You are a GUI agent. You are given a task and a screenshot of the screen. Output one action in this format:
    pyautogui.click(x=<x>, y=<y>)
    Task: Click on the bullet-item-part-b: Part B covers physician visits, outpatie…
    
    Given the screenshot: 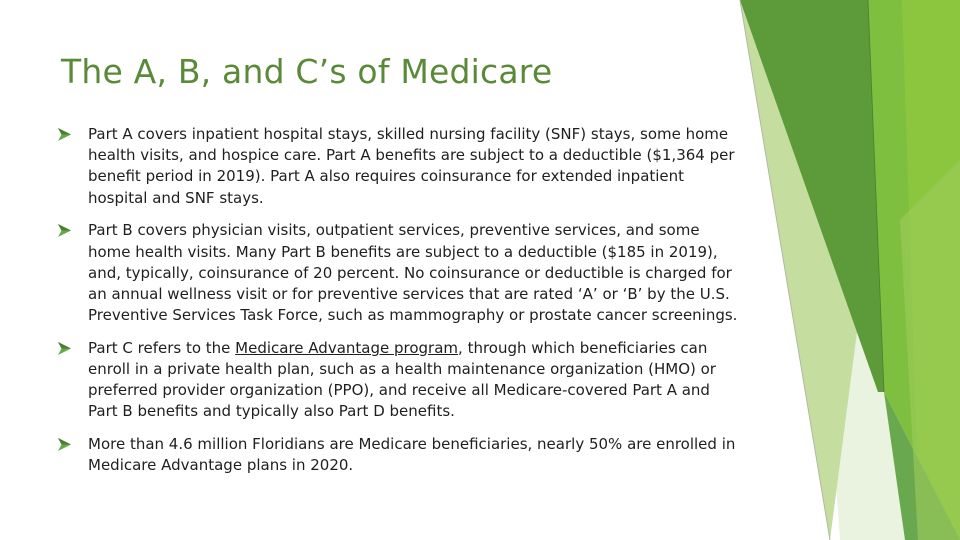 What is the action you would take?
    pyautogui.click(x=398, y=273)
    